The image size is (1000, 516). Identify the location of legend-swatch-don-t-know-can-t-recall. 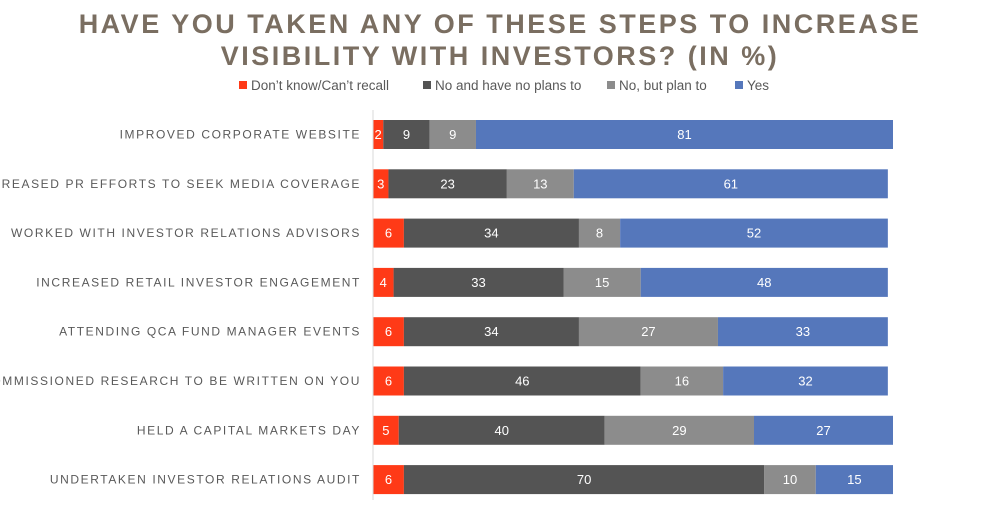
(243, 85).